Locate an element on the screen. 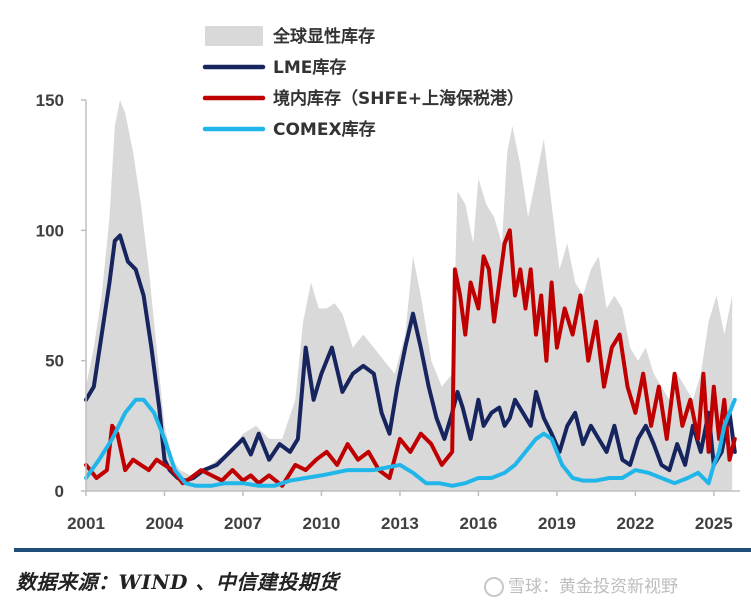 This screenshot has height=608, width=751. y-tick-label: 0 is located at coordinates (59, 491).